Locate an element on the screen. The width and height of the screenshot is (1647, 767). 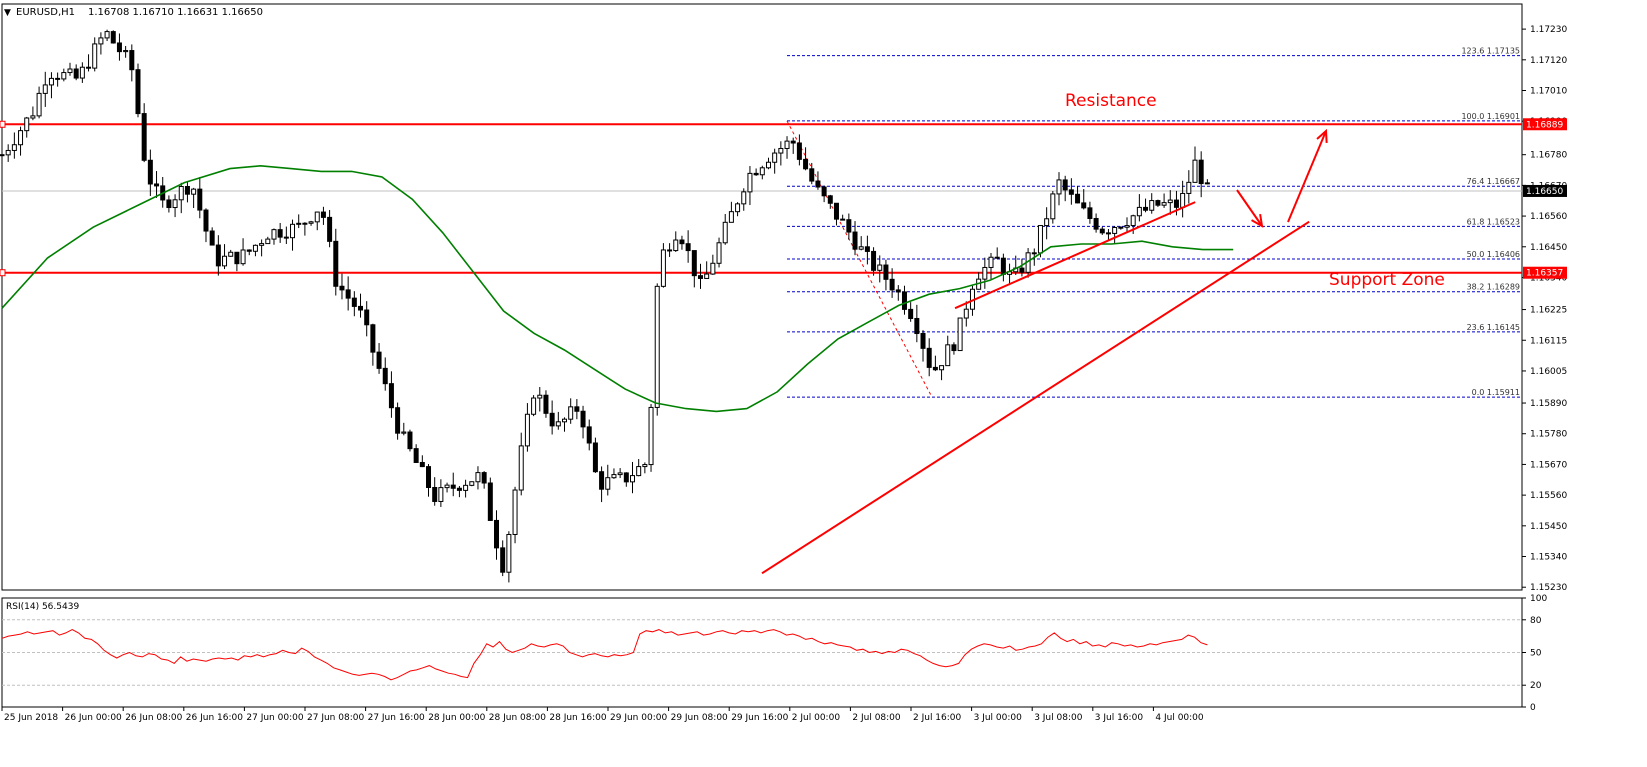
resistance-annotation: Resistance is located at coordinates (1111, 101).